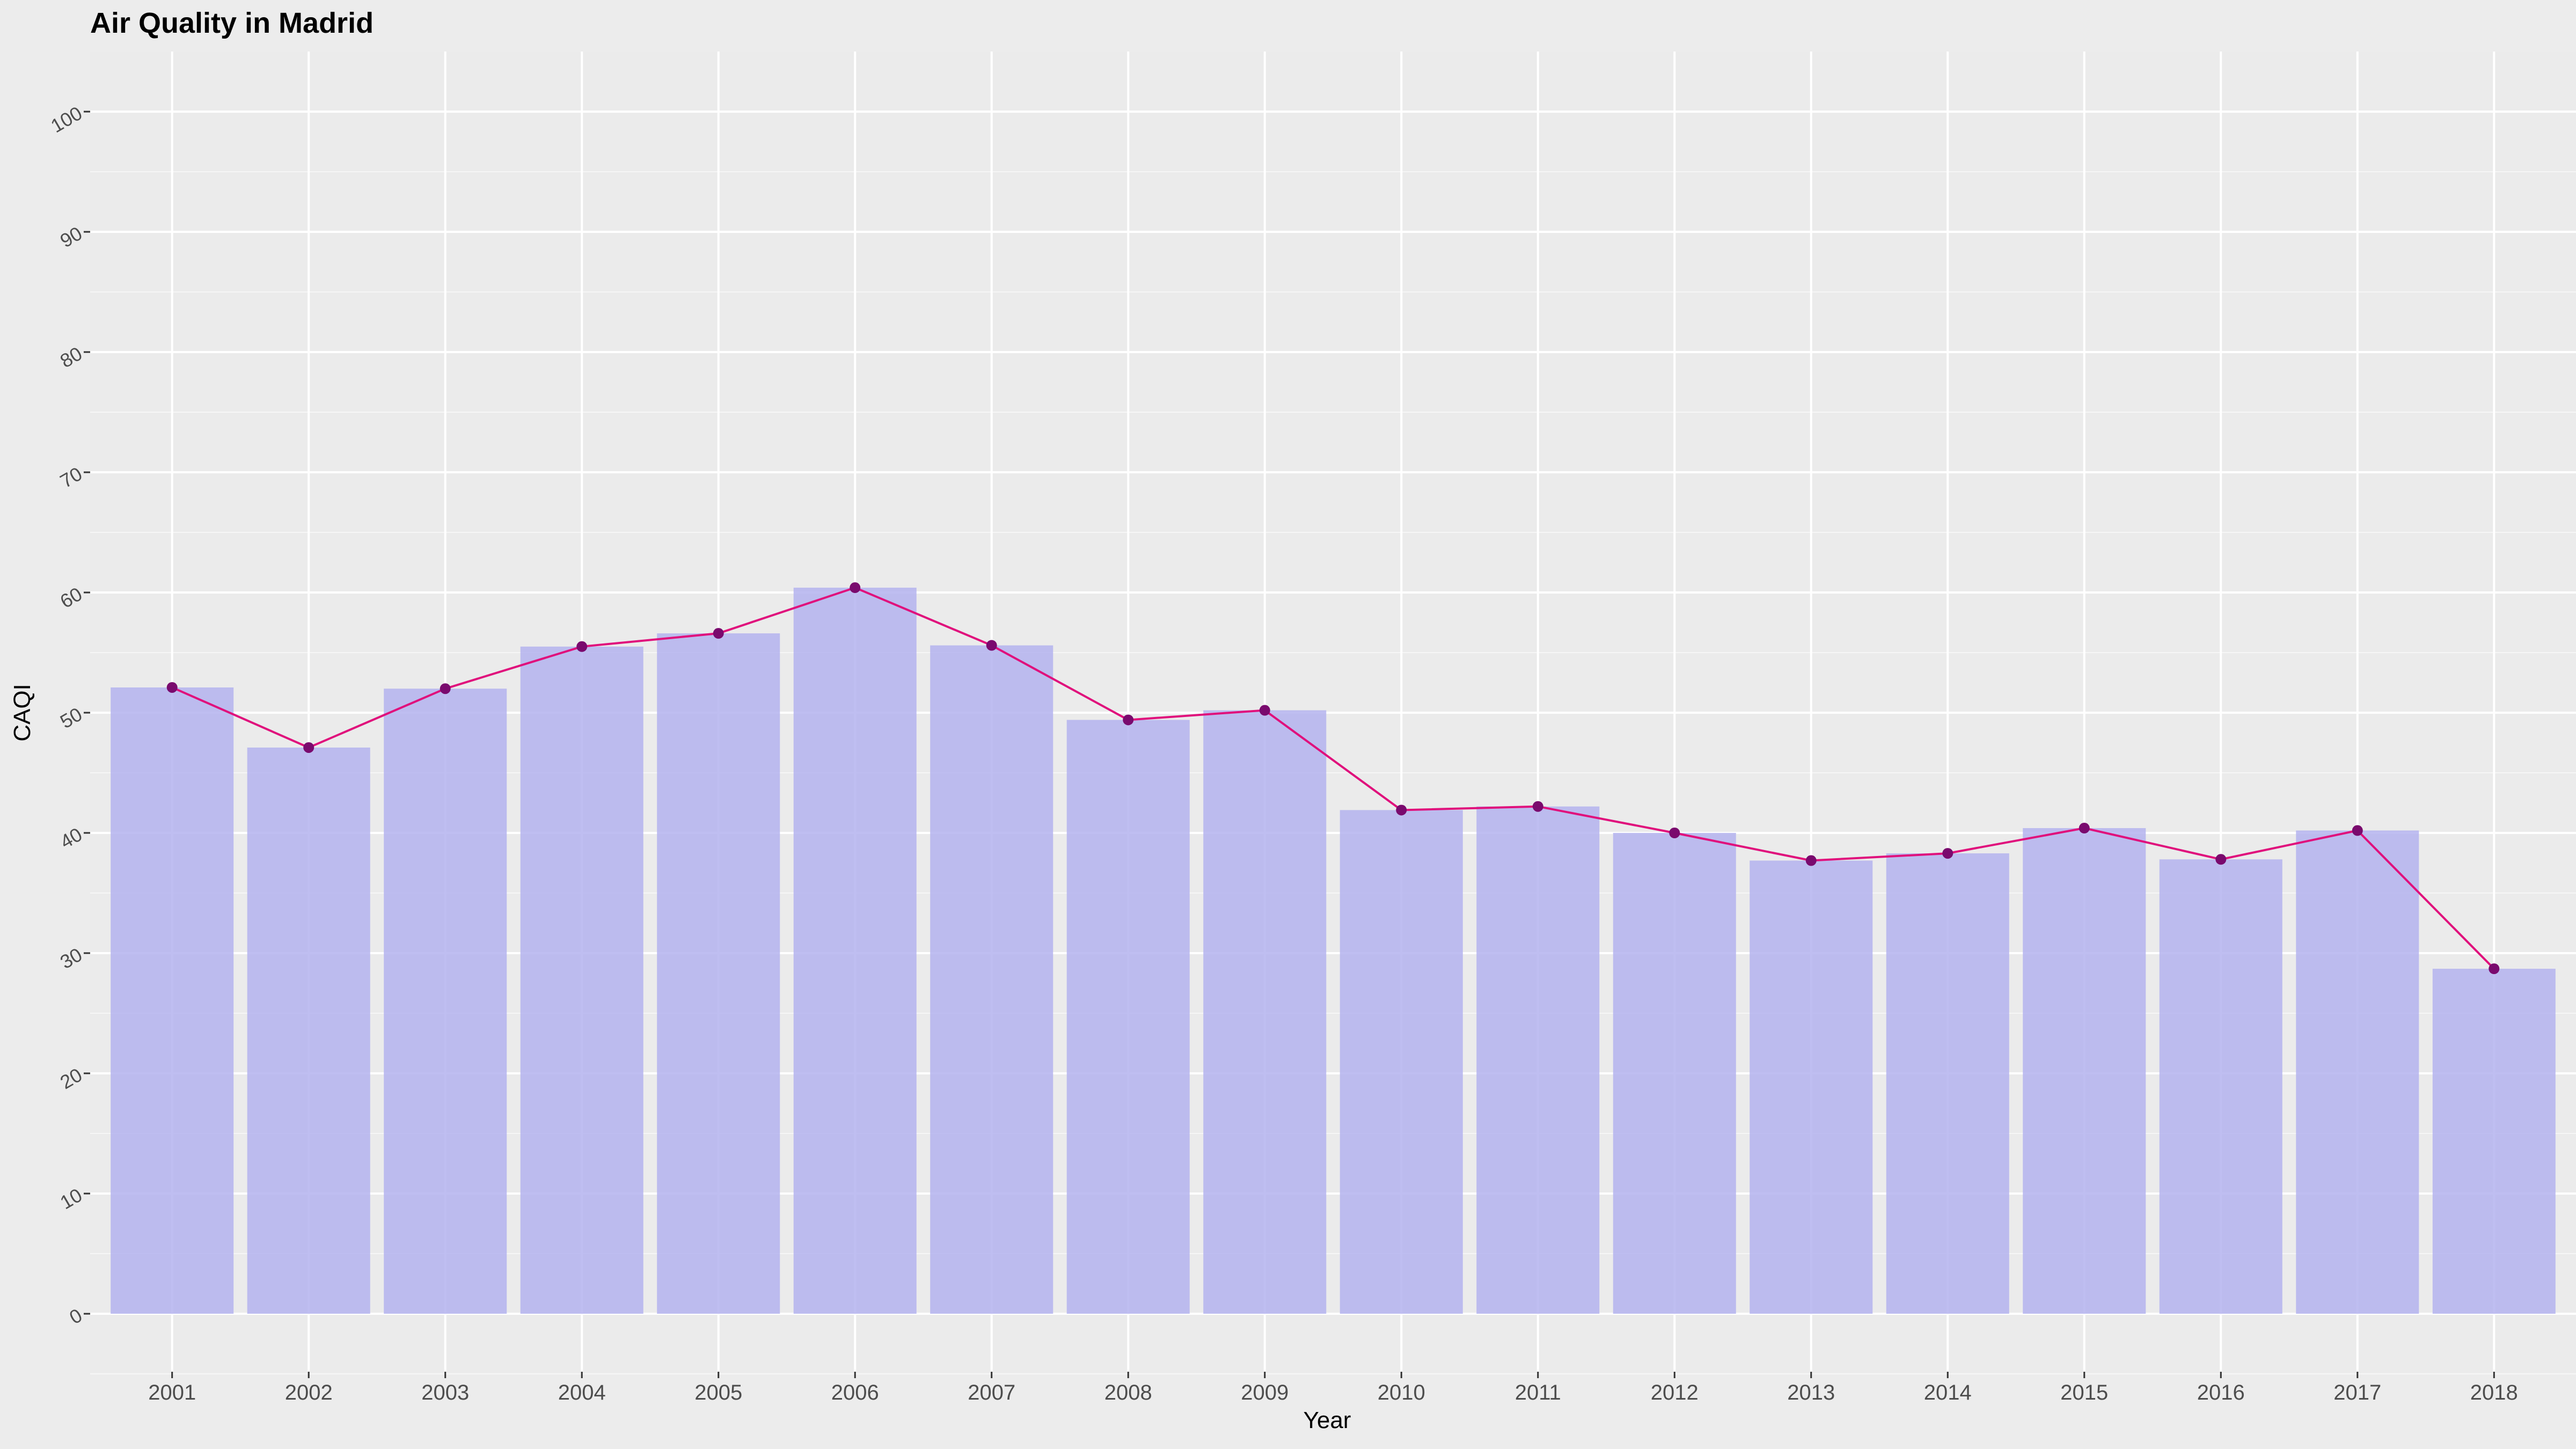 This screenshot has height=1449, width=2576. Describe the element at coordinates (71, 718) in the screenshot. I see `y-tick-label: 50` at that location.